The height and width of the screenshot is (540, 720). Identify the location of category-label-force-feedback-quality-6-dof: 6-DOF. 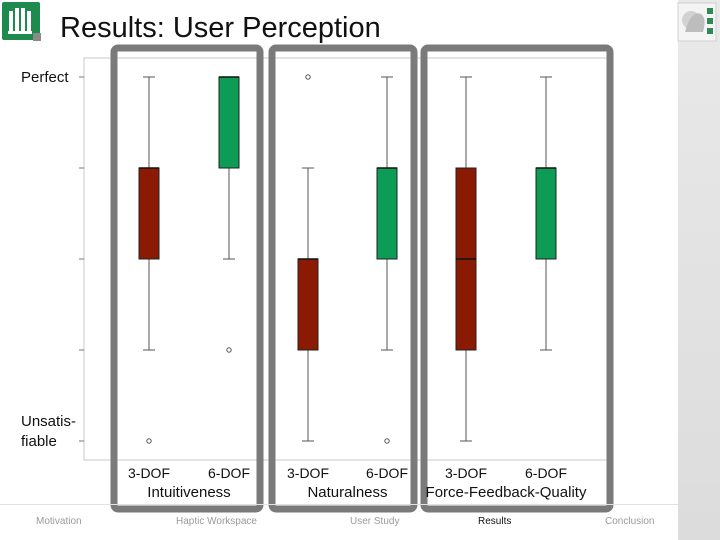
(546, 473).